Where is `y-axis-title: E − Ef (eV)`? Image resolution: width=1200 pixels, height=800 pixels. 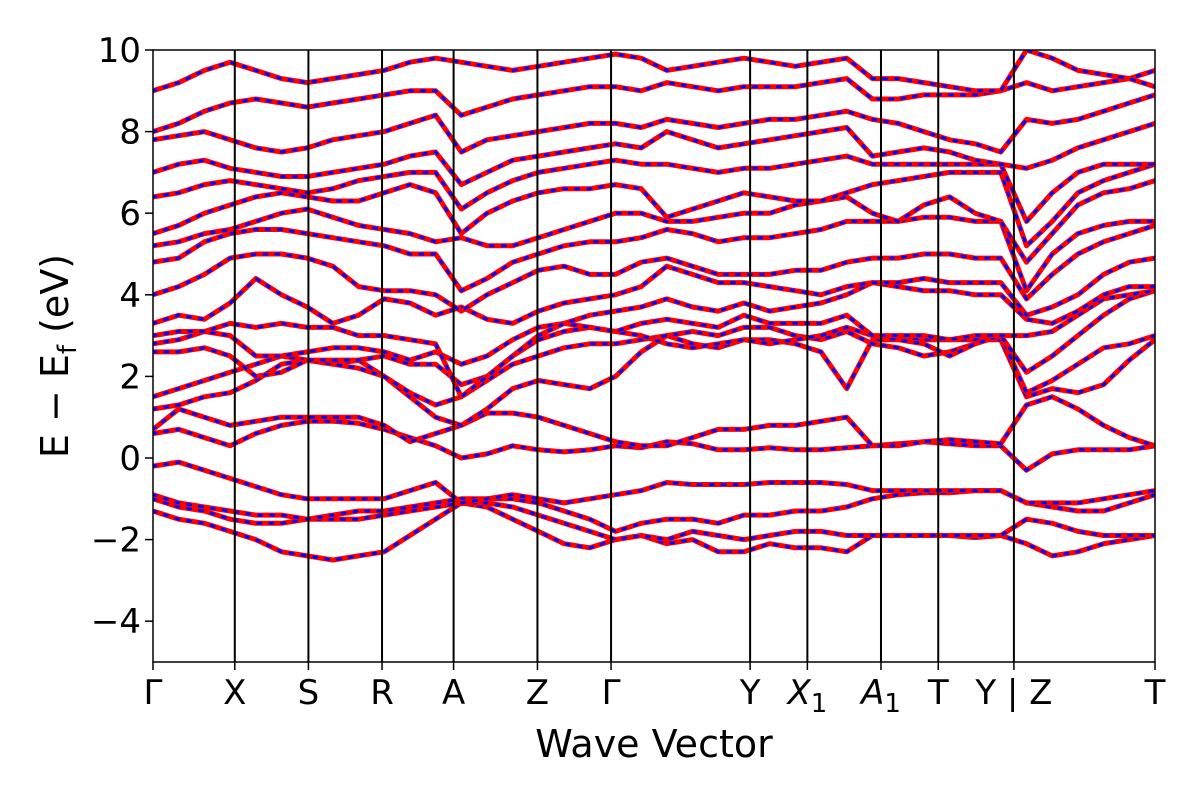
y-axis-title: E − Ef (eV) is located at coordinates (58, 356).